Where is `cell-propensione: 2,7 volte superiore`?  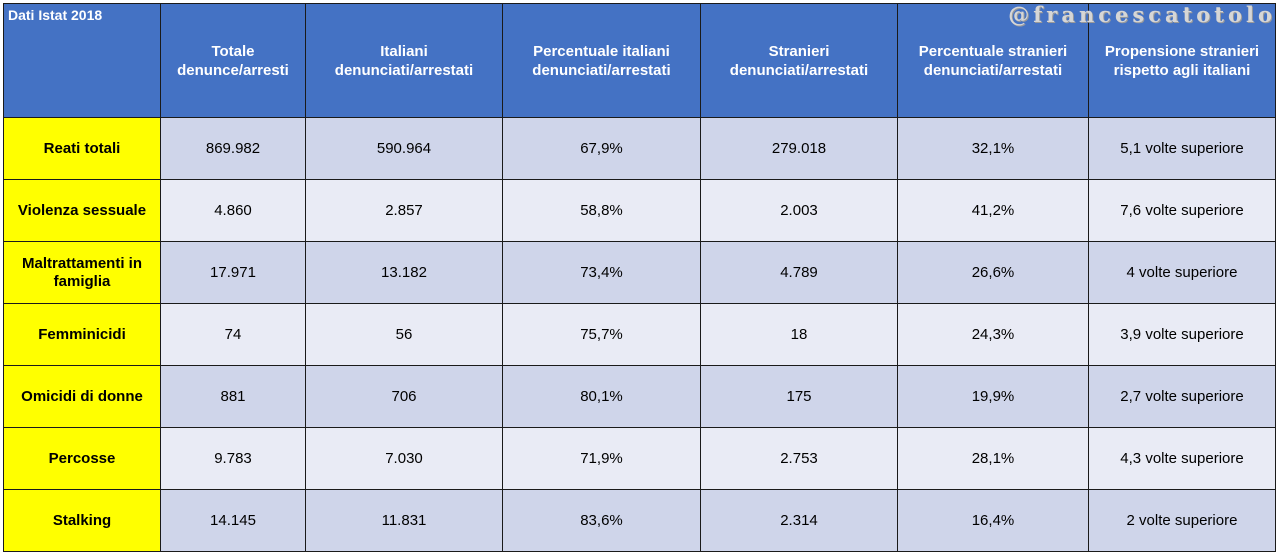
cell-propensione: 2,7 volte superiore is located at coordinates (1182, 396).